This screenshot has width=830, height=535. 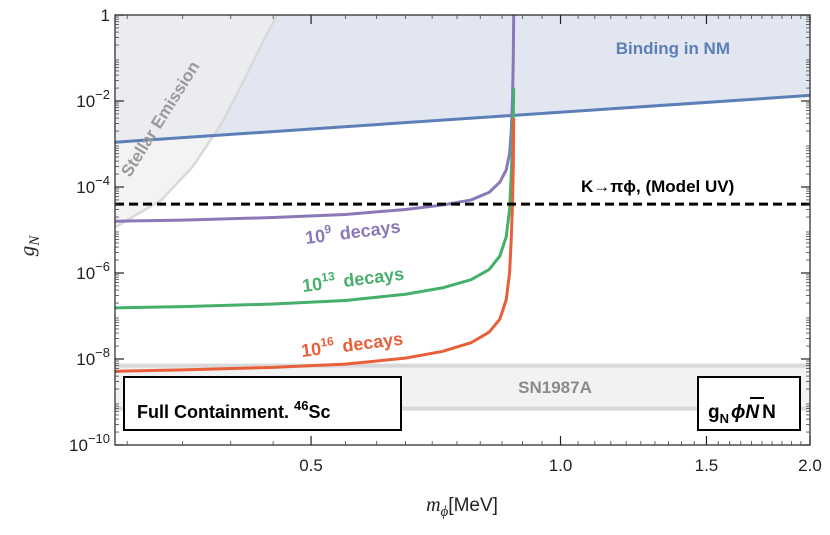 I want to click on coupling-box: gN ϕN N, so click(x=749, y=403).